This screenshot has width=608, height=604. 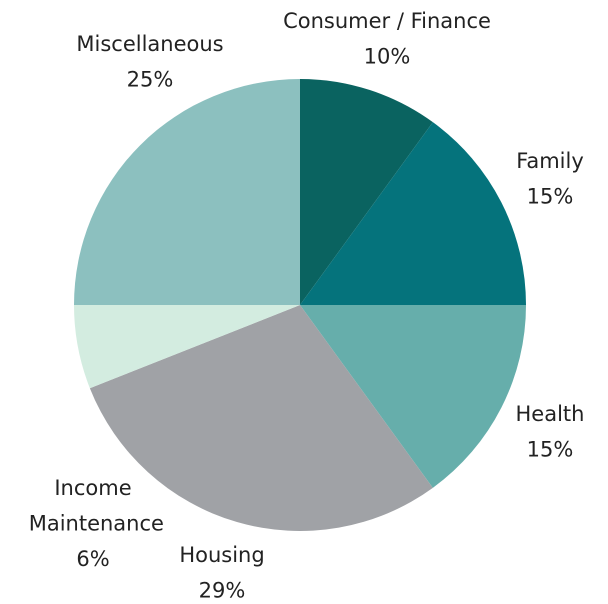 I want to click on slice-label: Family, so click(x=550, y=161).